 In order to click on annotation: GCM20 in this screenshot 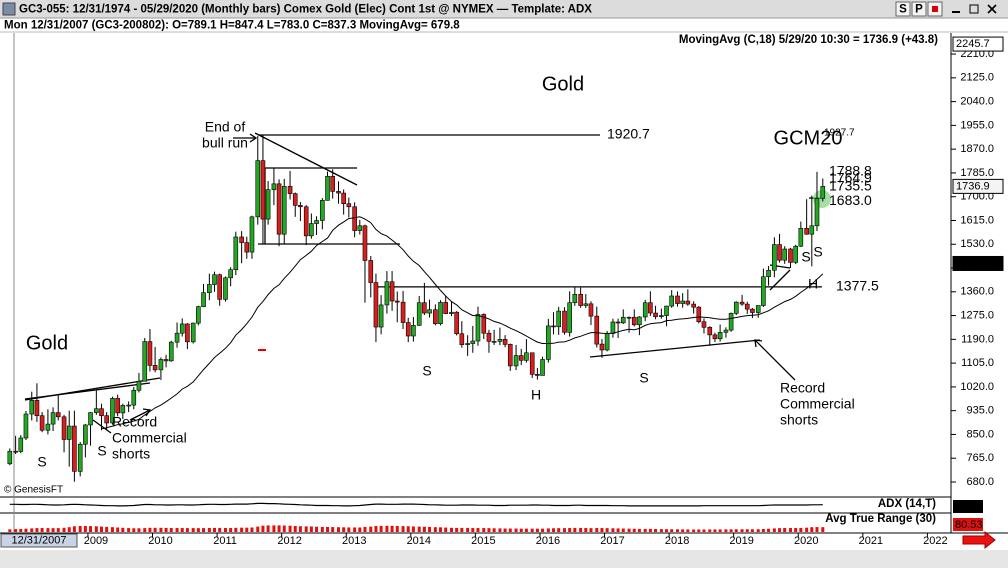, I will do `click(808, 138)`.